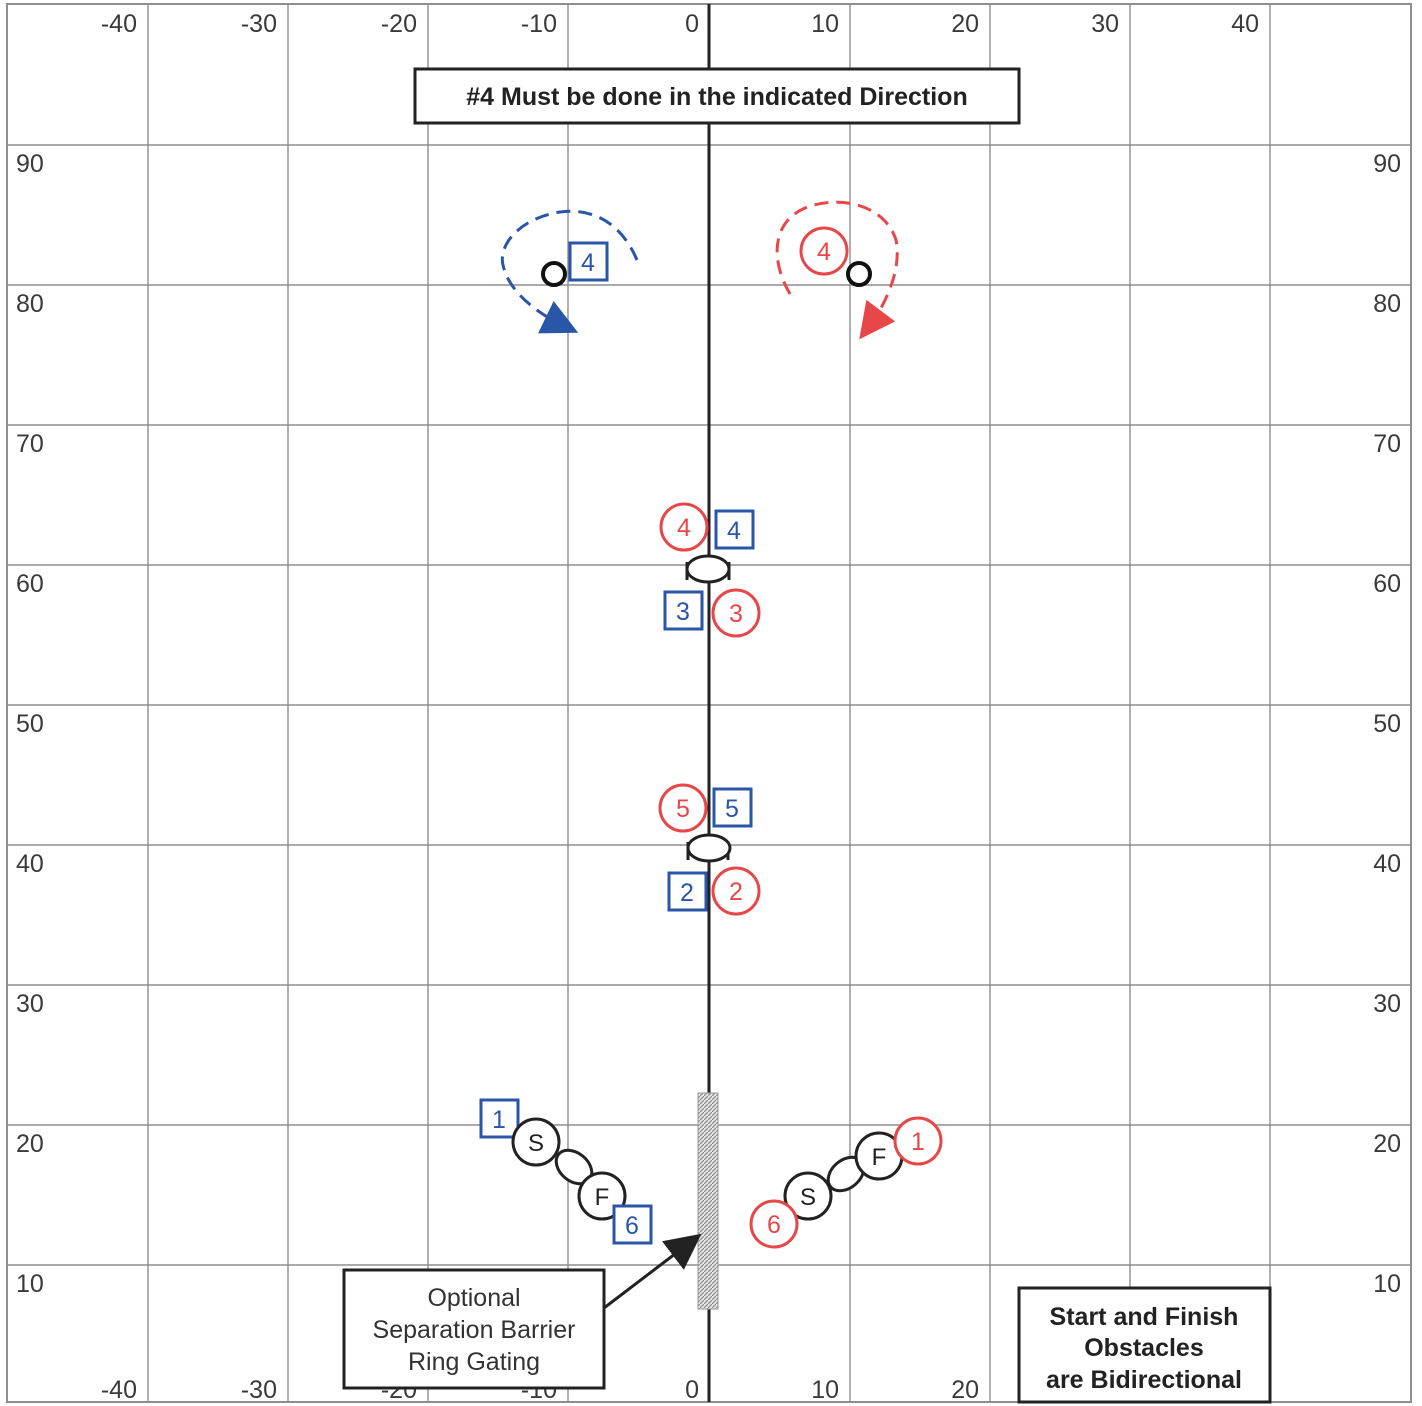 The image size is (1422, 1406). I want to click on blue-start-finish-group: 1 S F 6, so click(566, 1171).